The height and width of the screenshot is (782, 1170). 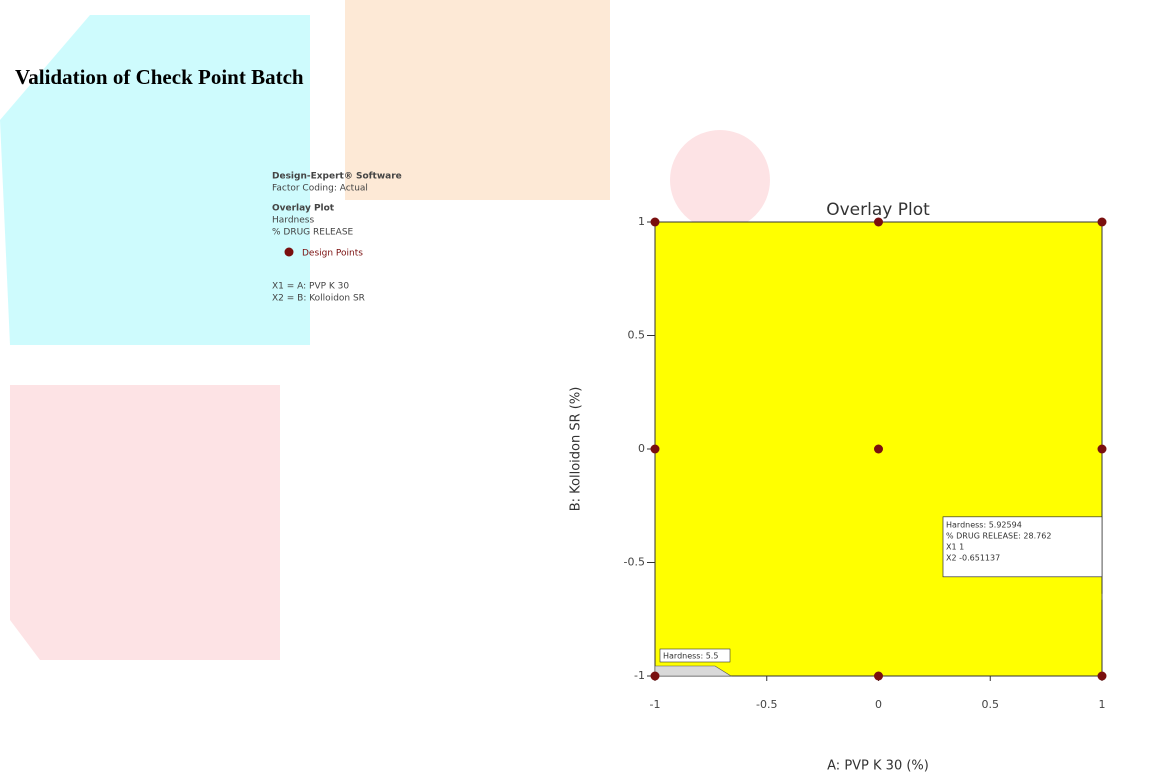 What do you see at coordinates (655, 704) in the screenshot?
I see `x-tick-label: -1` at bounding box center [655, 704].